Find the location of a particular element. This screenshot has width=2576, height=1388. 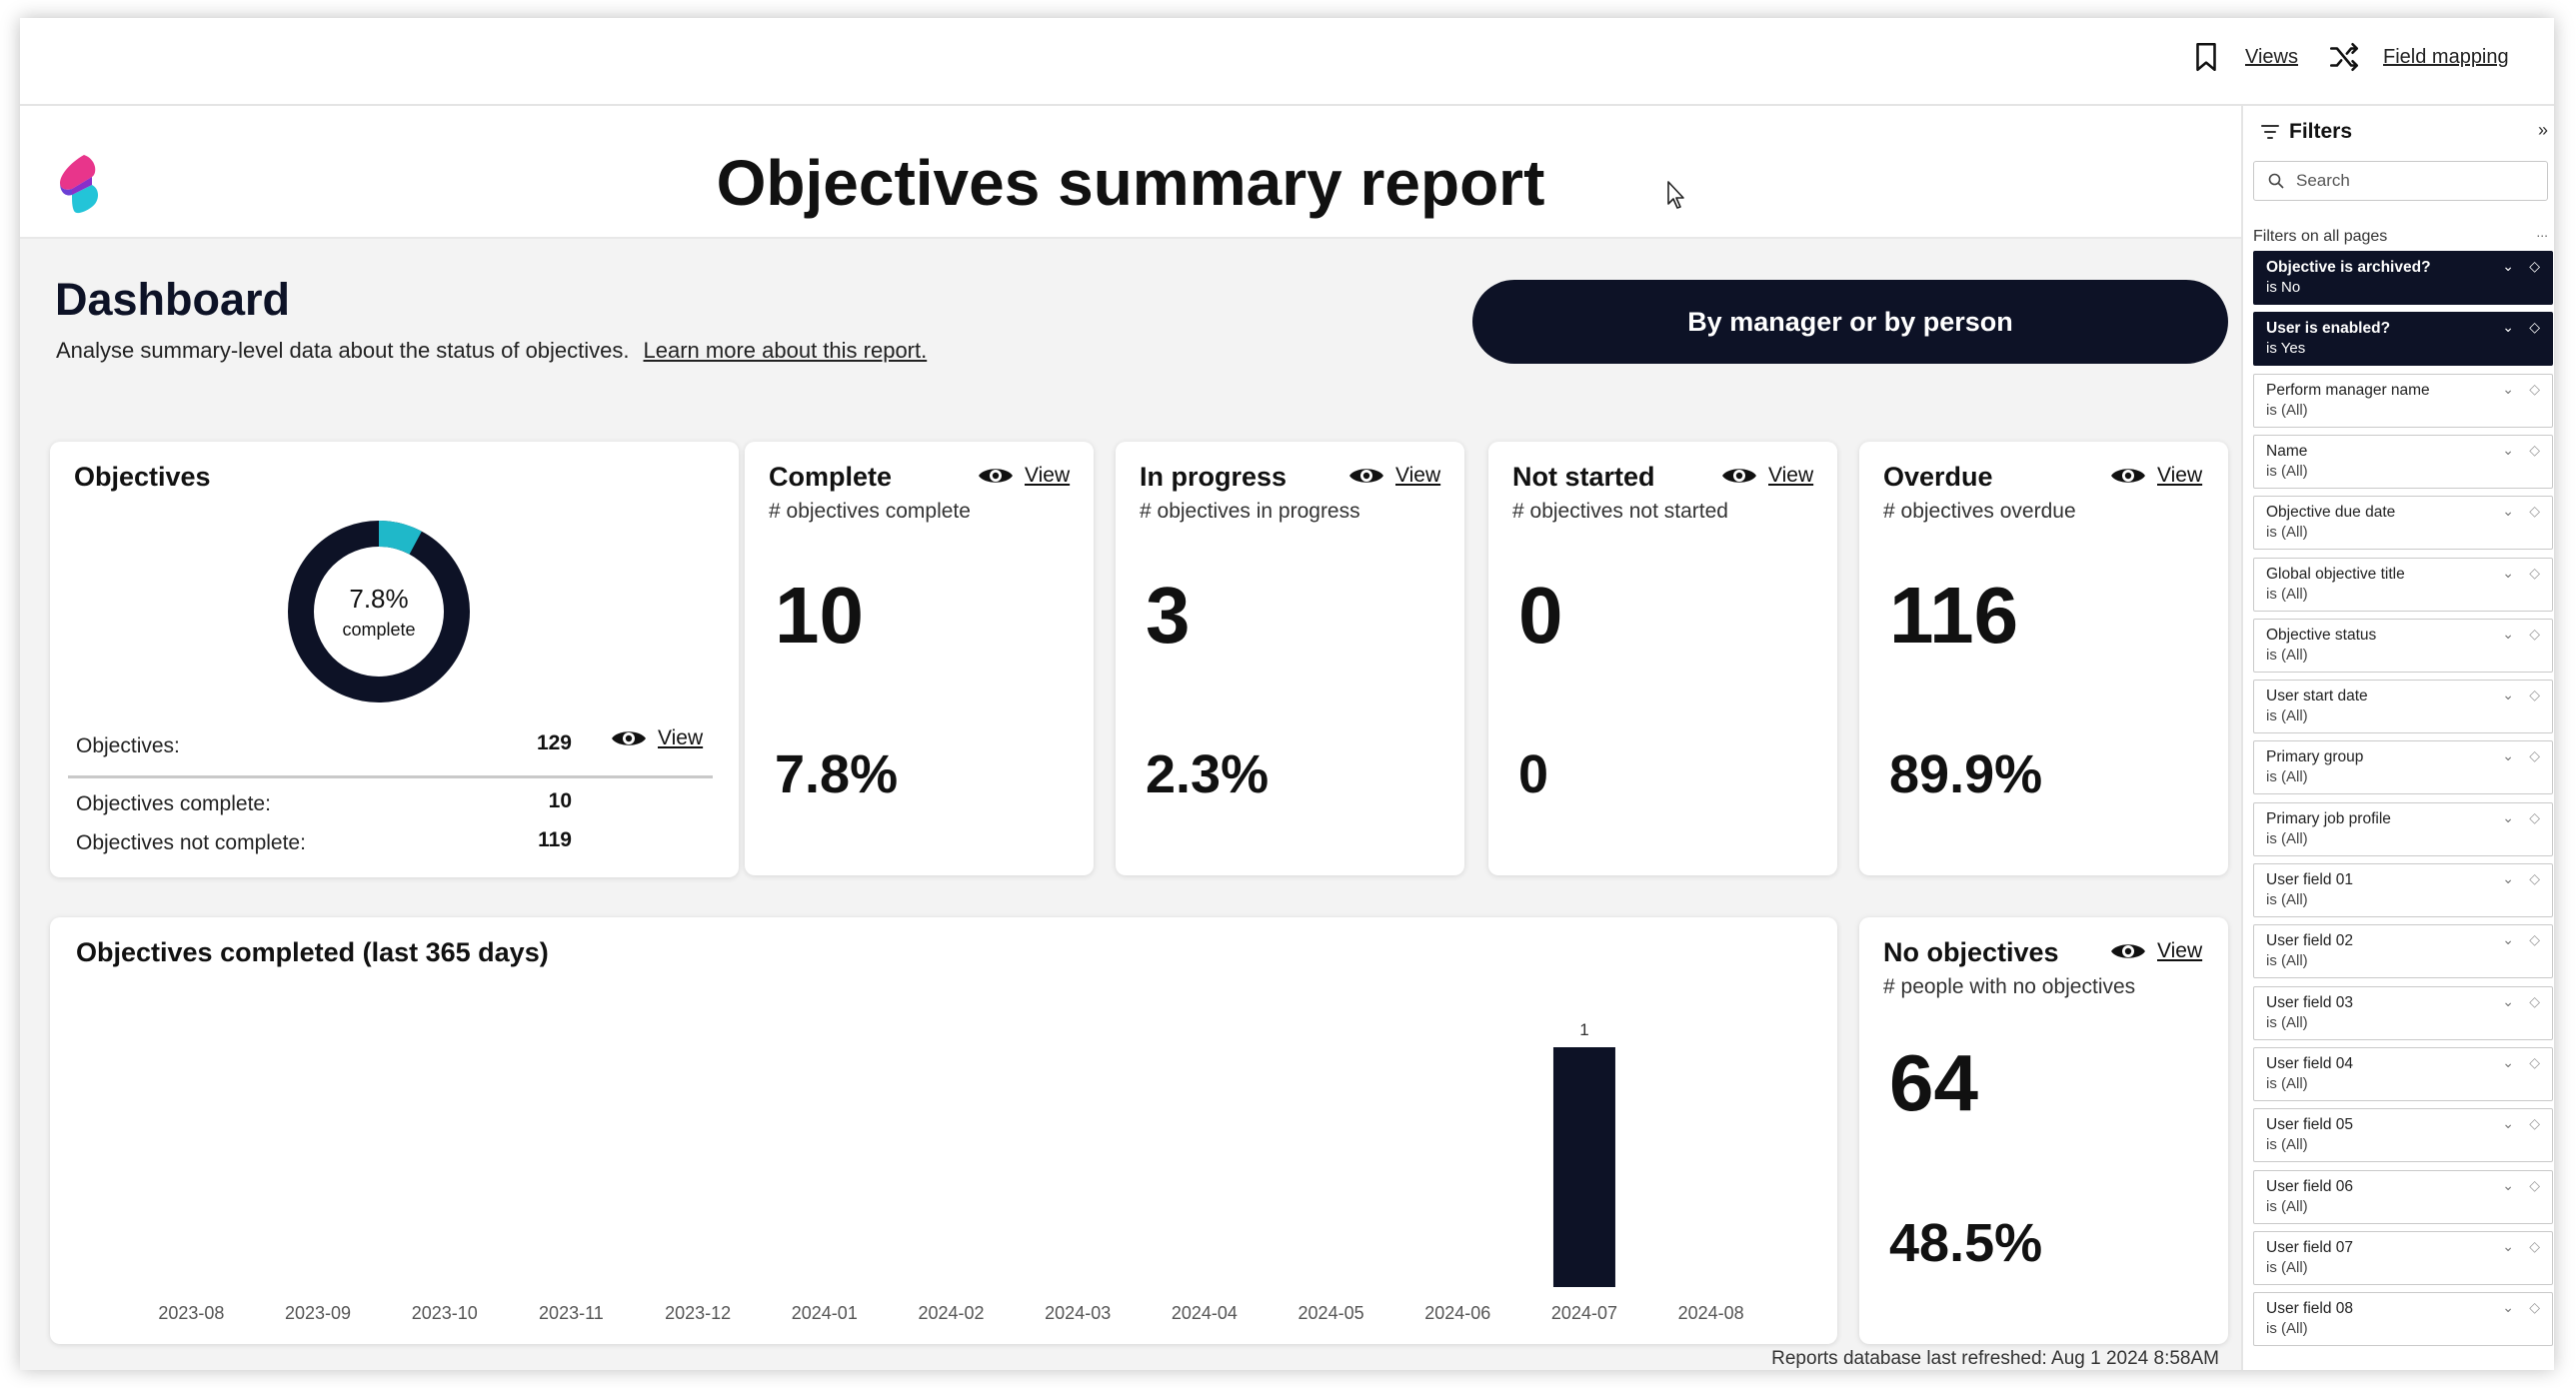

filter-name: User field 07 is located at coordinates (2310, 1247).